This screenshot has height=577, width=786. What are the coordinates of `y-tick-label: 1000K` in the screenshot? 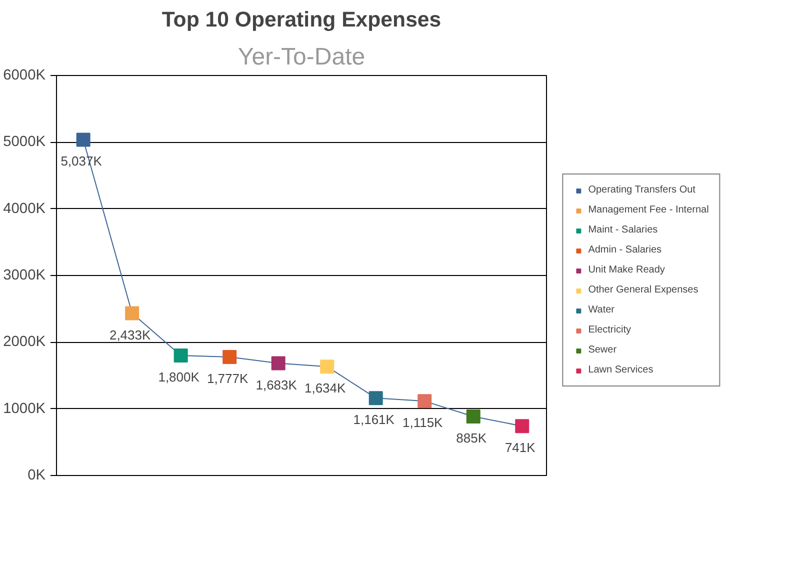 It's located at (24, 408).